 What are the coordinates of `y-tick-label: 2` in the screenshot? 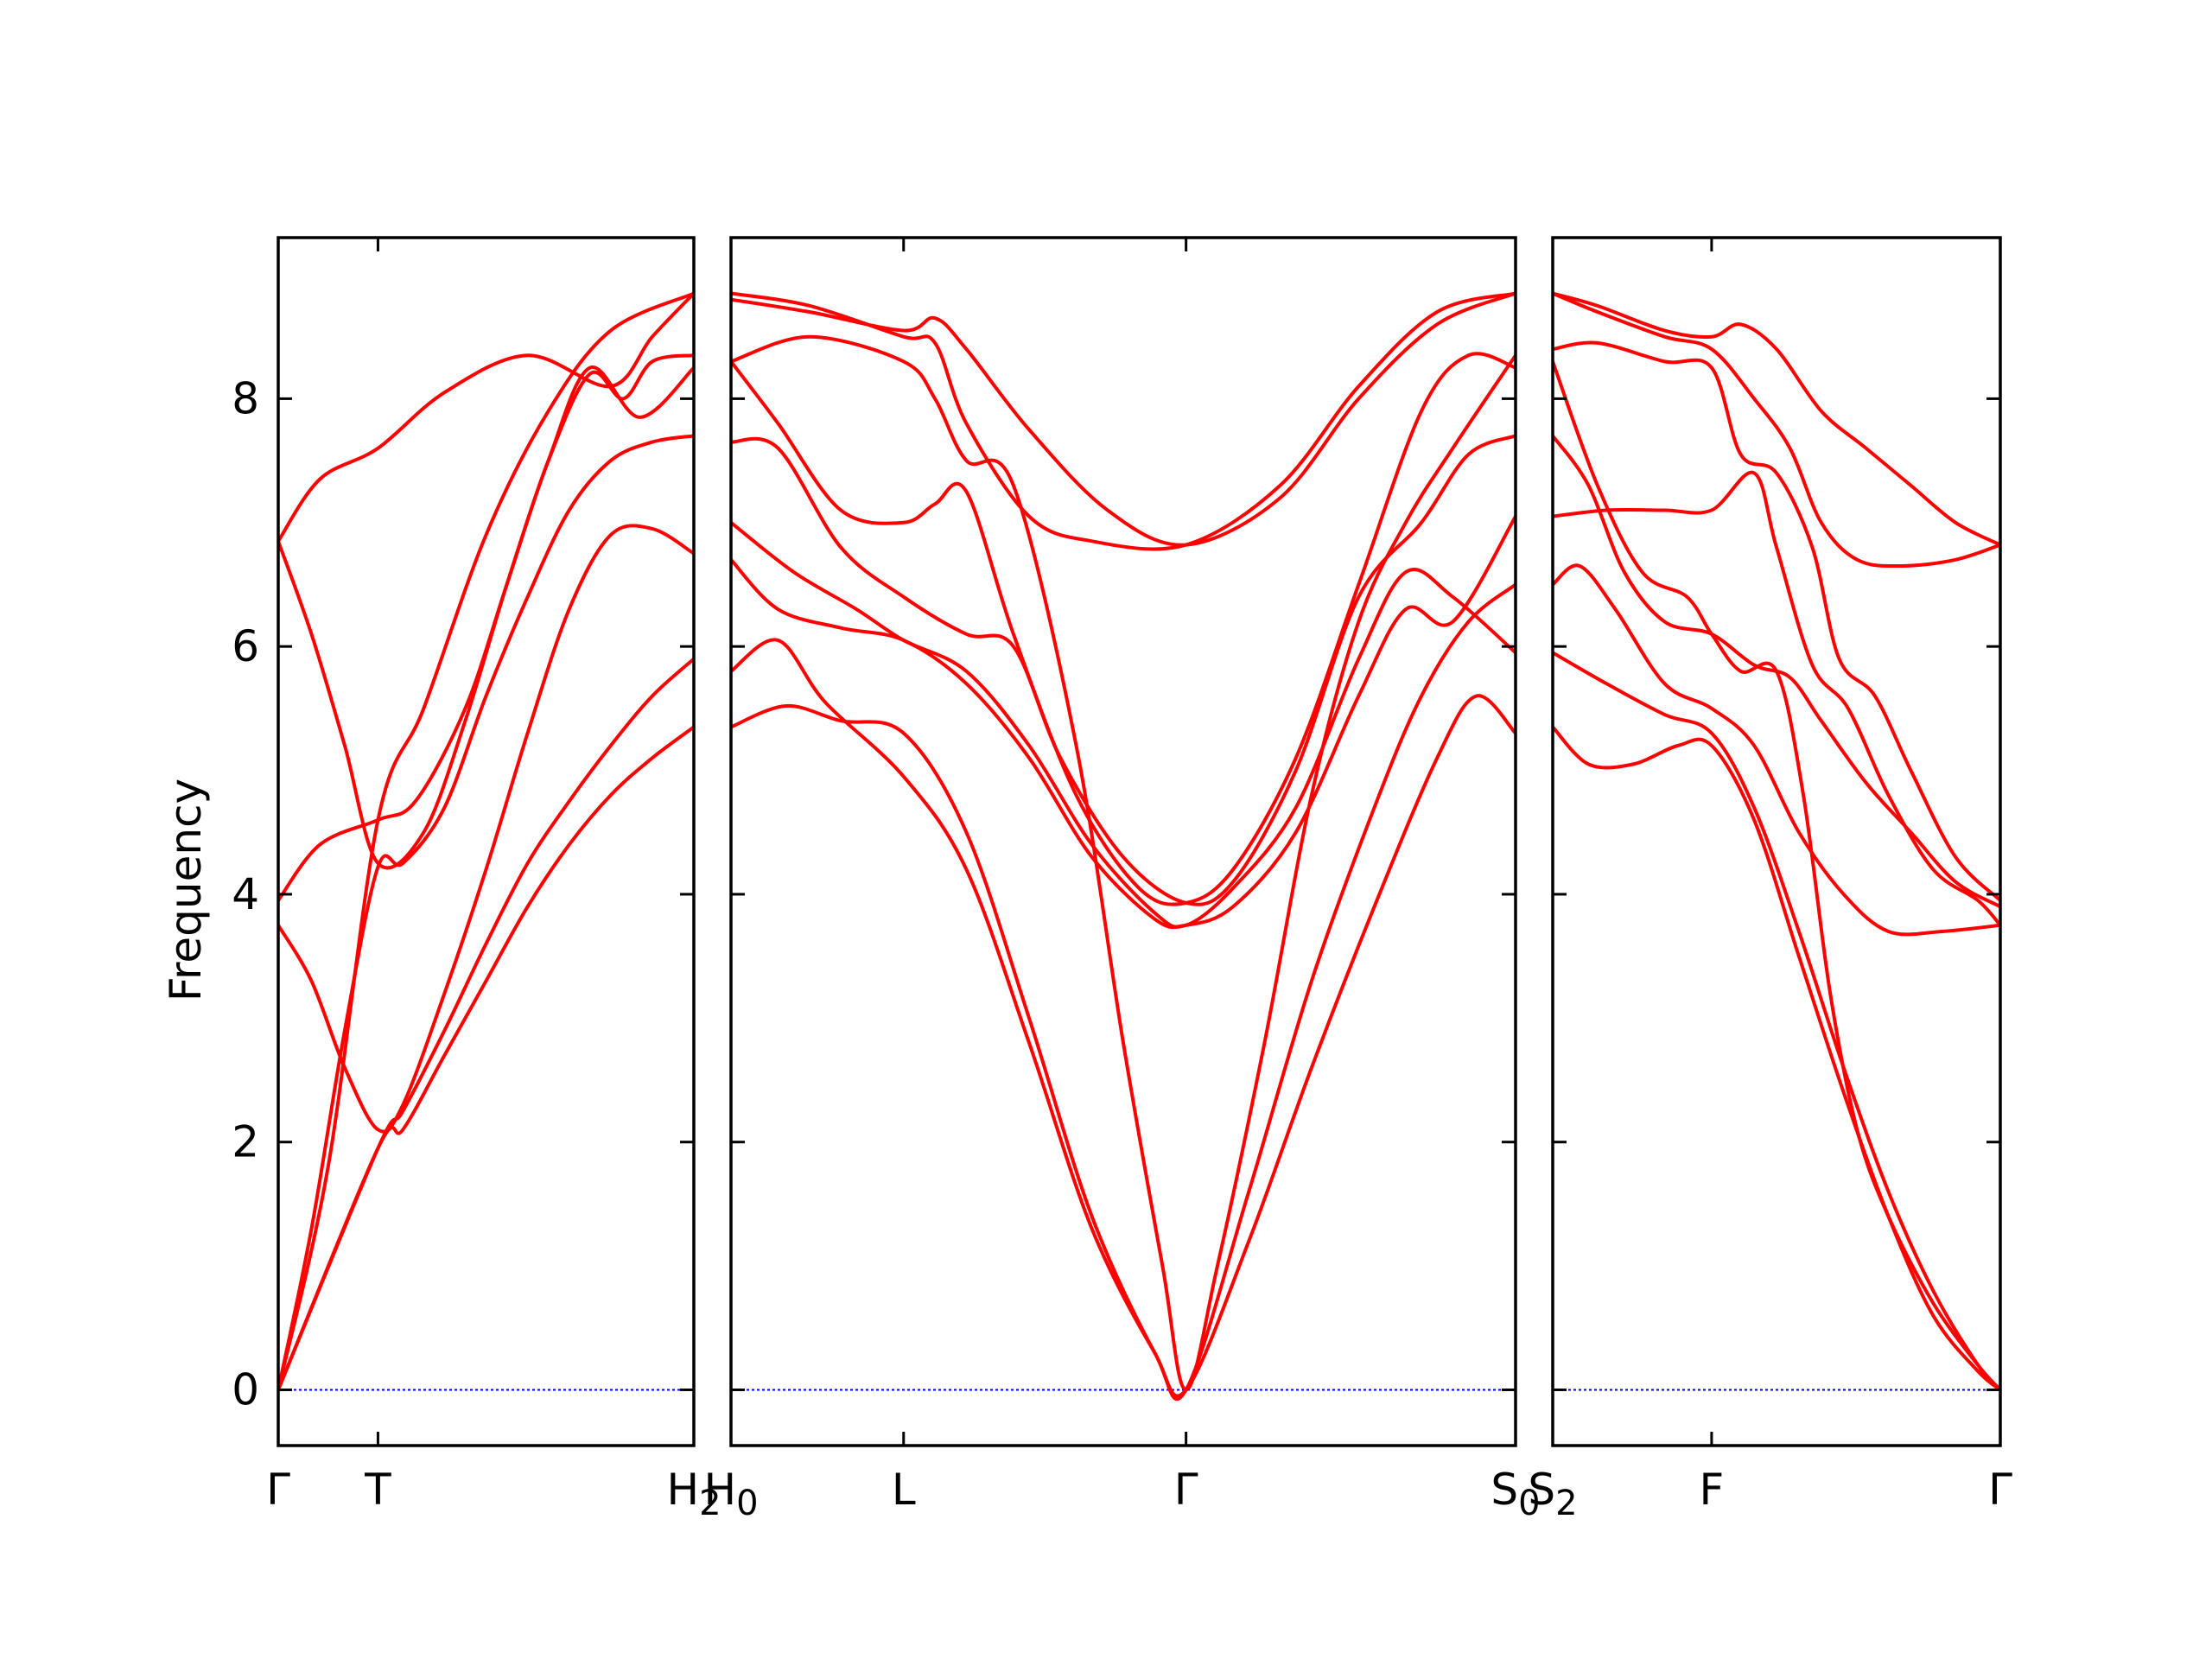 It's located at (245, 1142).